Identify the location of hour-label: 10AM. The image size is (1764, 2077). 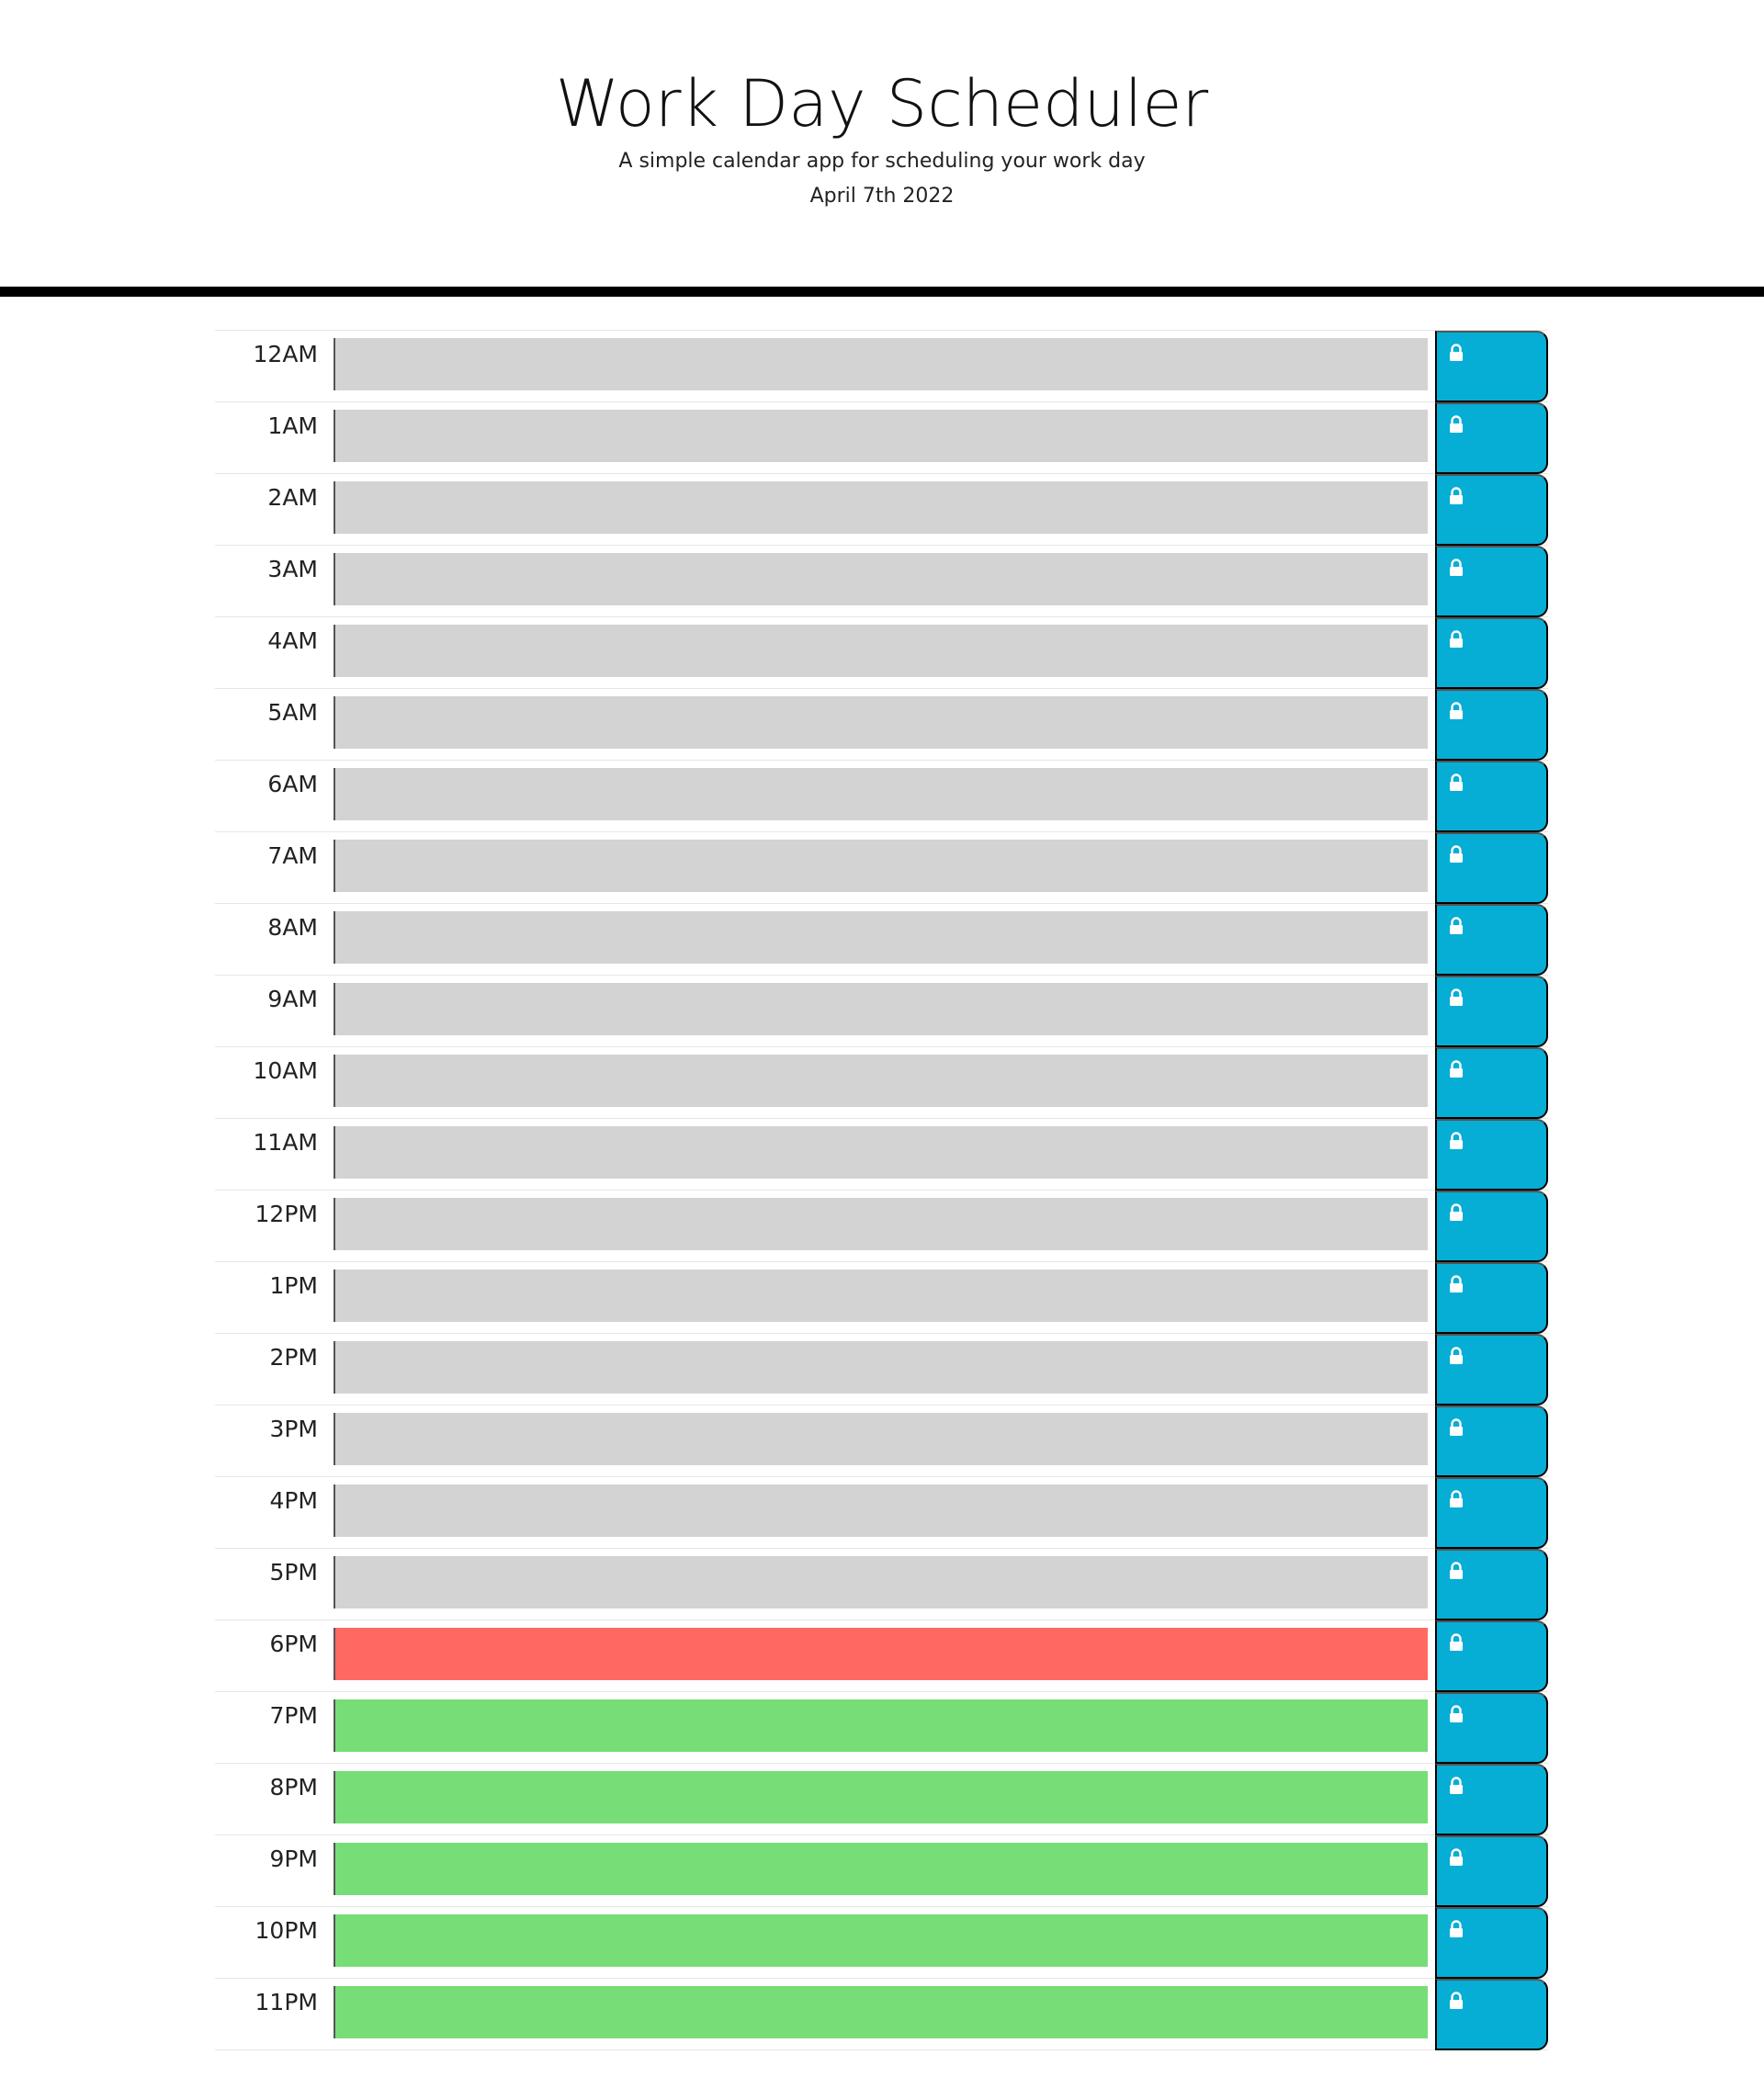
(285, 1070).